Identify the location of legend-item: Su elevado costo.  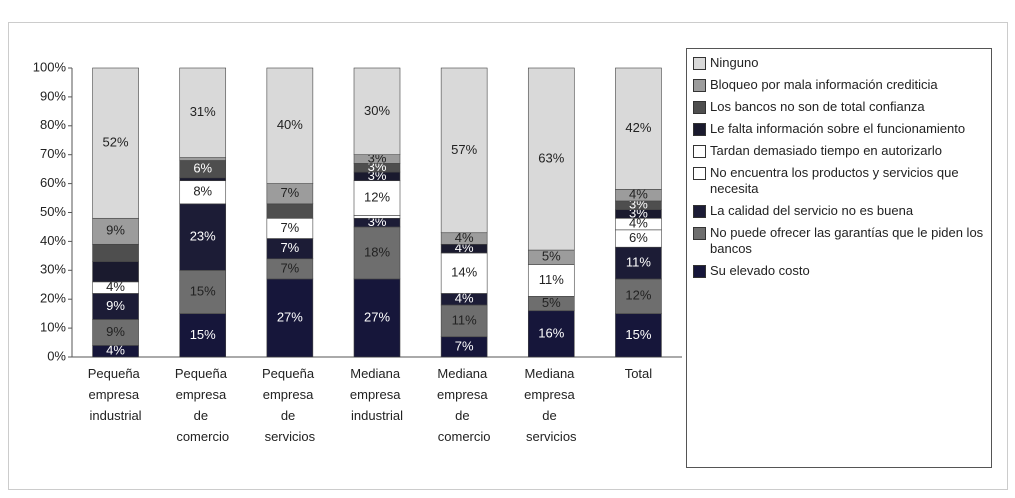
(839, 271).